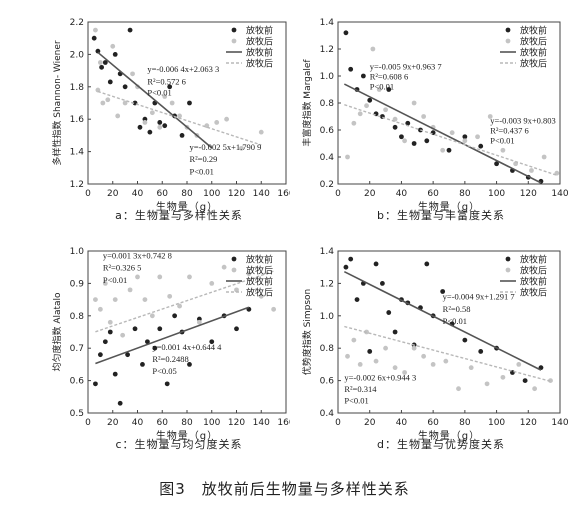 The image size is (569, 505). What do you see at coordinates (77, 414) in the screenshot?
I see `y-tick-label: 0.5` at bounding box center [77, 414].